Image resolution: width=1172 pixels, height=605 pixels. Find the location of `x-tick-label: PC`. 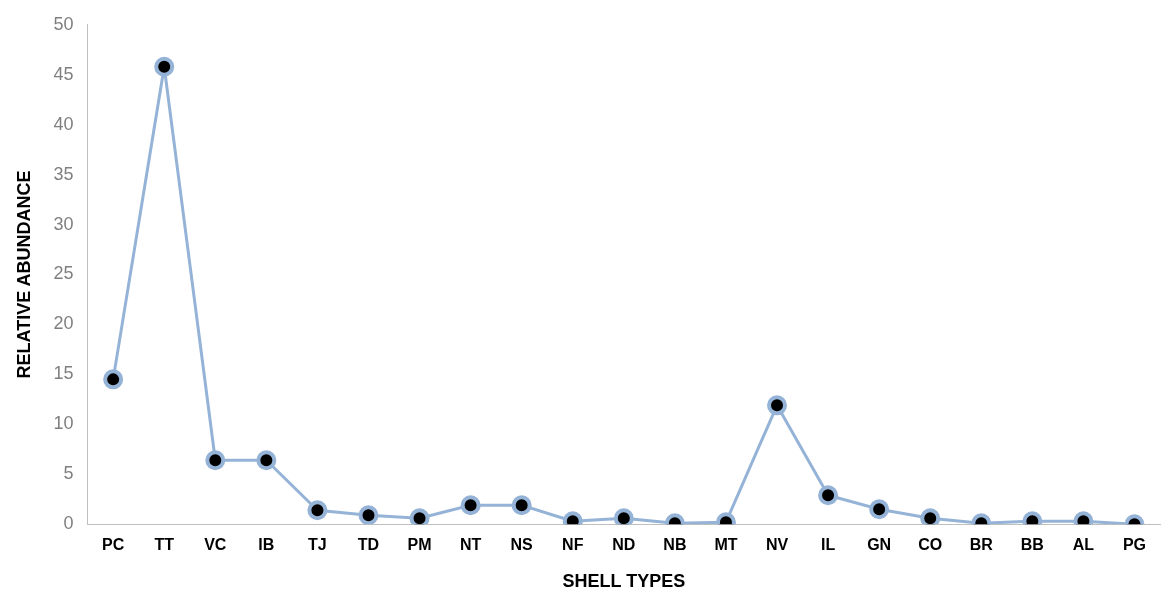

x-tick-label: PC is located at coordinates (113, 545).